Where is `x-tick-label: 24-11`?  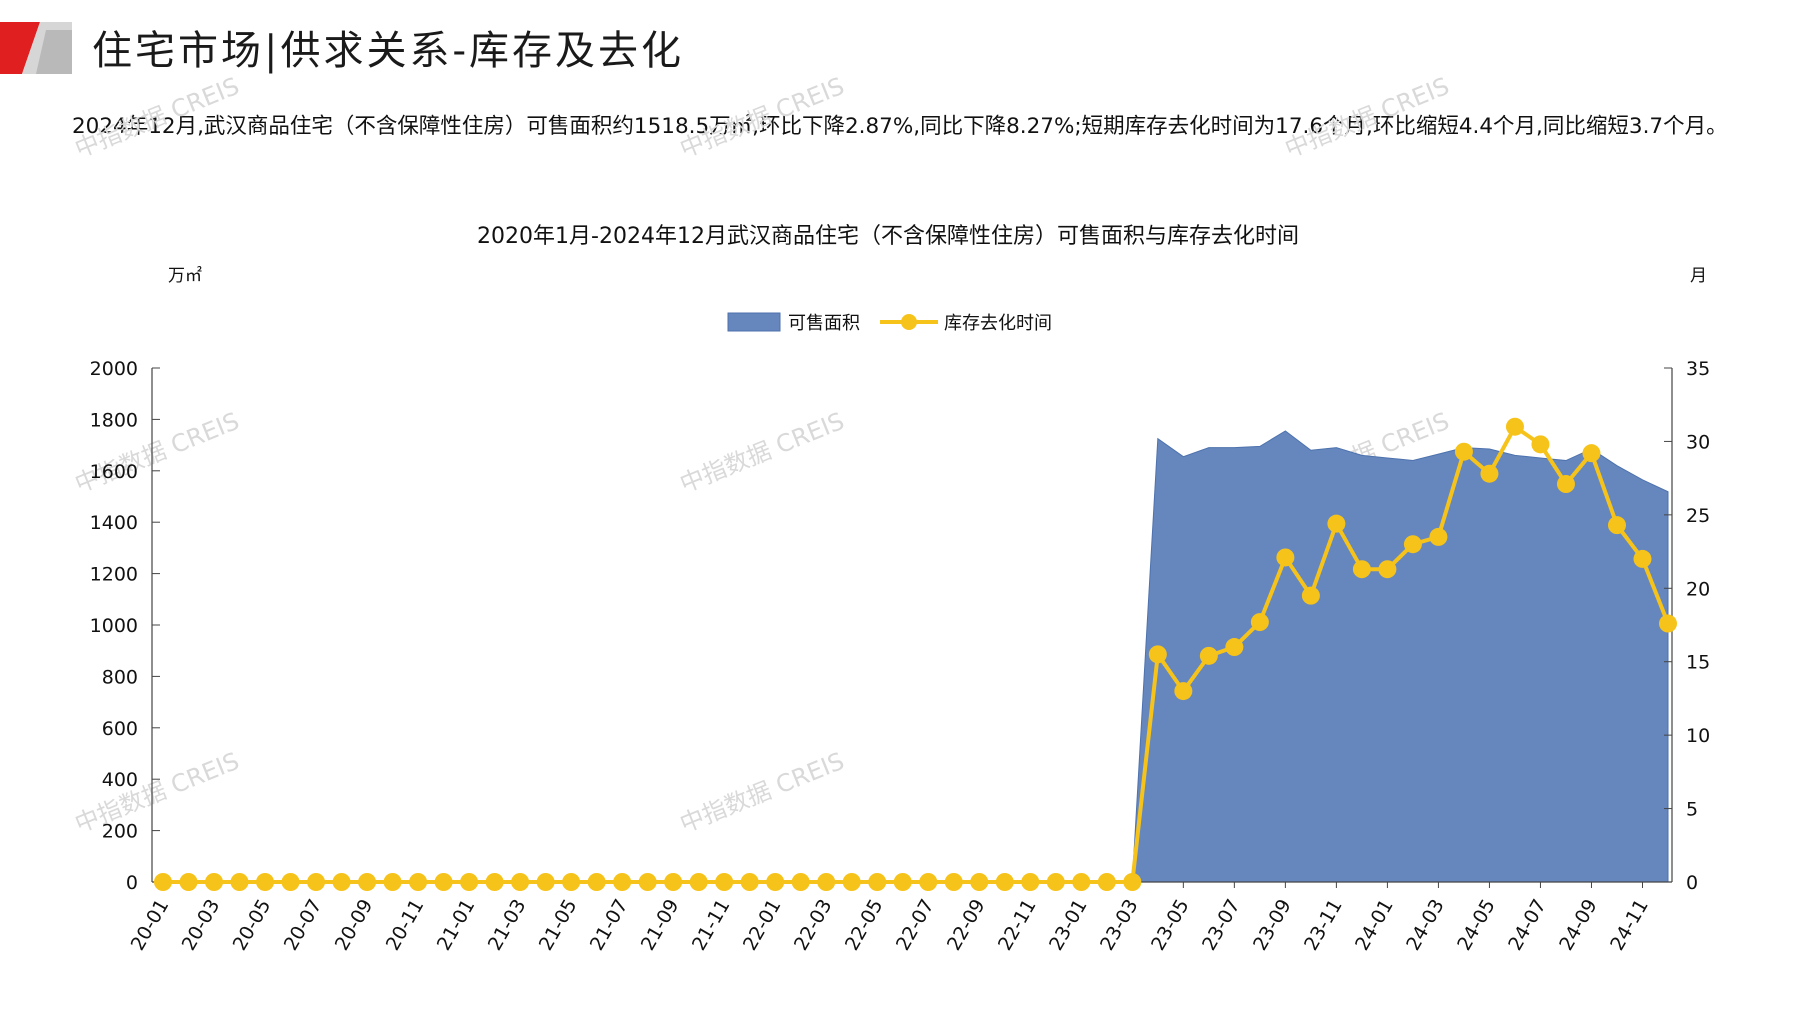
x-tick-label: 24-11 is located at coordinates (1629, 925).